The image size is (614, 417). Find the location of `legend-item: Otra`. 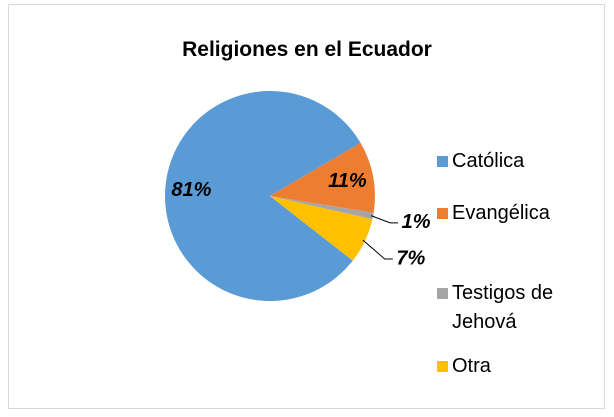

legend-item: Otra is located at coordinates (514, 366).